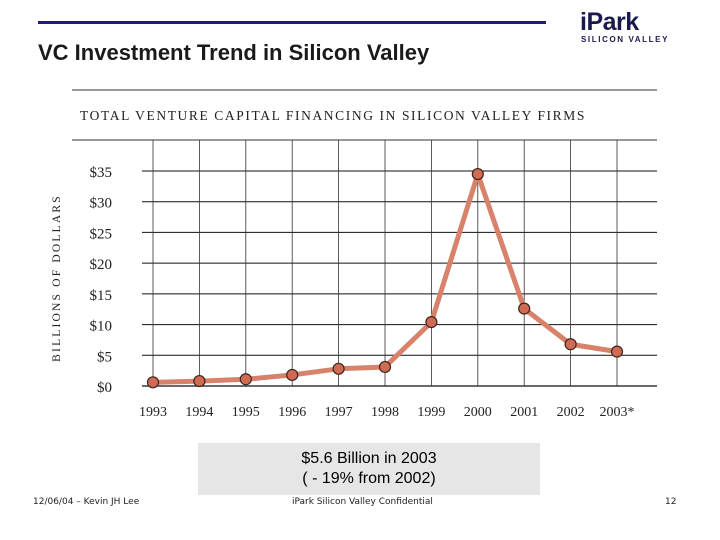 This screenshot has height=540, width=720. What do you see at coordinates (571, 412) in the screenshot?
I see `x-tick-label: 2002` at bounding box center [571, 412].